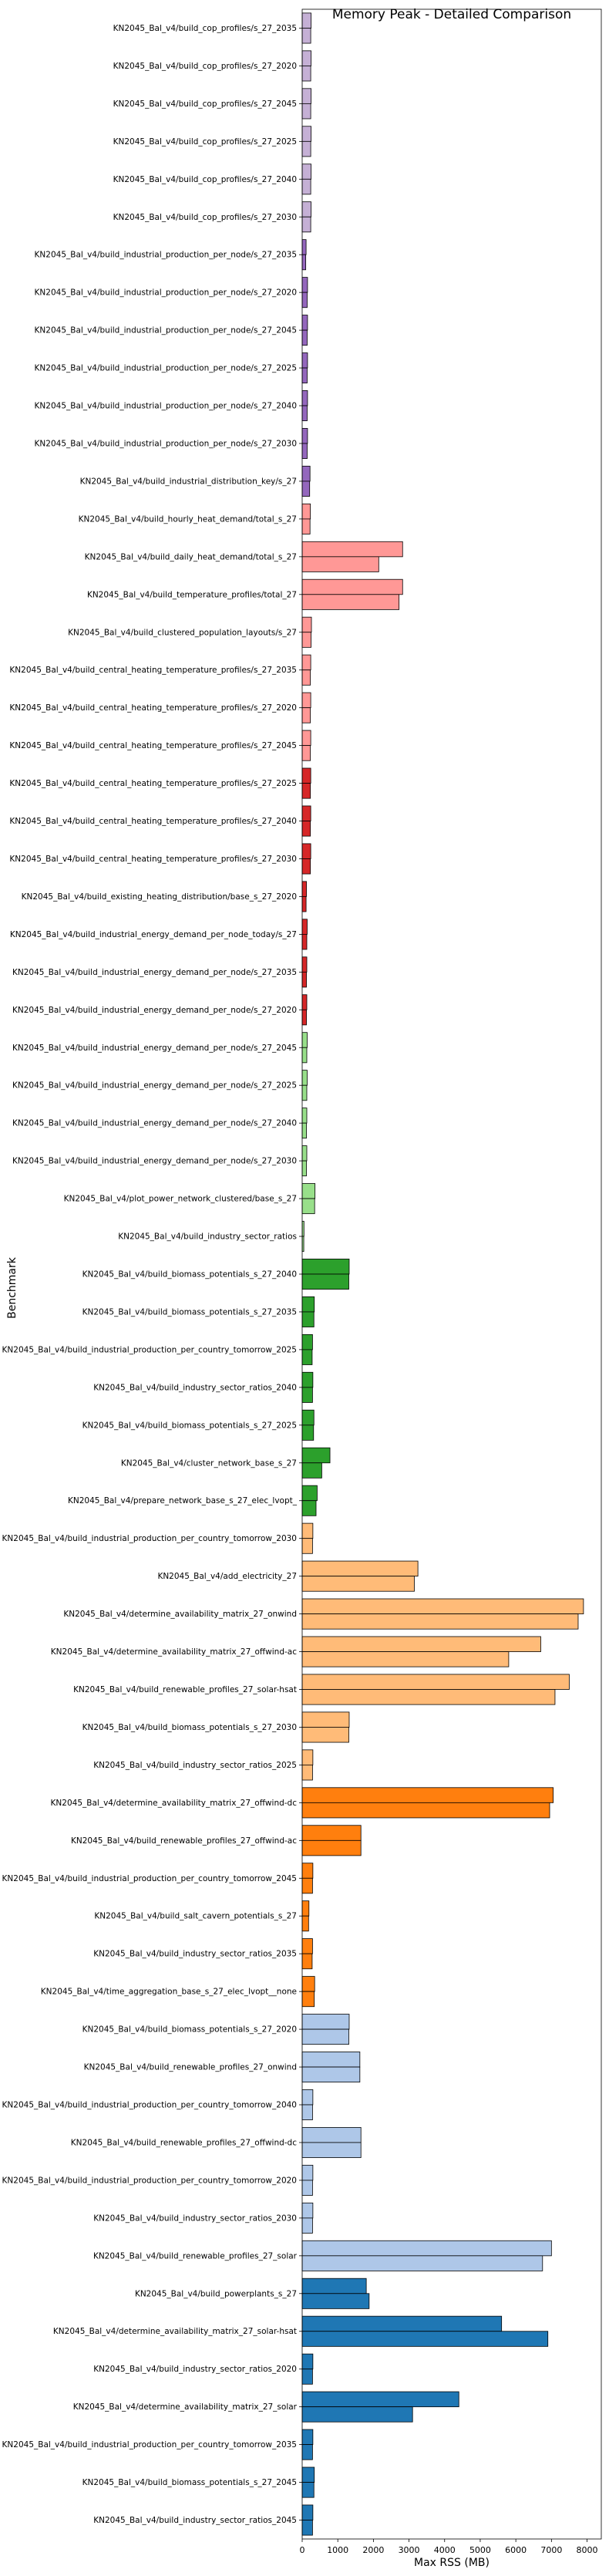 The width and height of the screenshot is (609, 2576). I want to click on bar-35-a, so click(308, 1304).